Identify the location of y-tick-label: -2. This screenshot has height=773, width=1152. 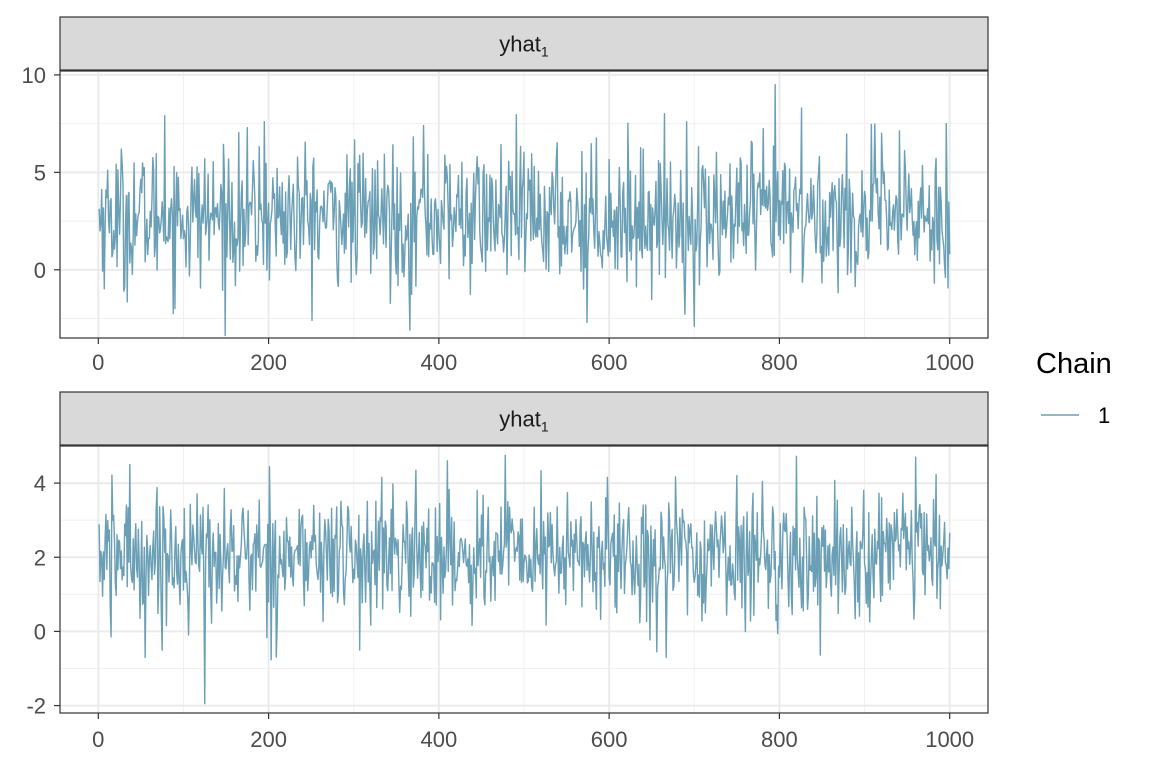
(36, 706).